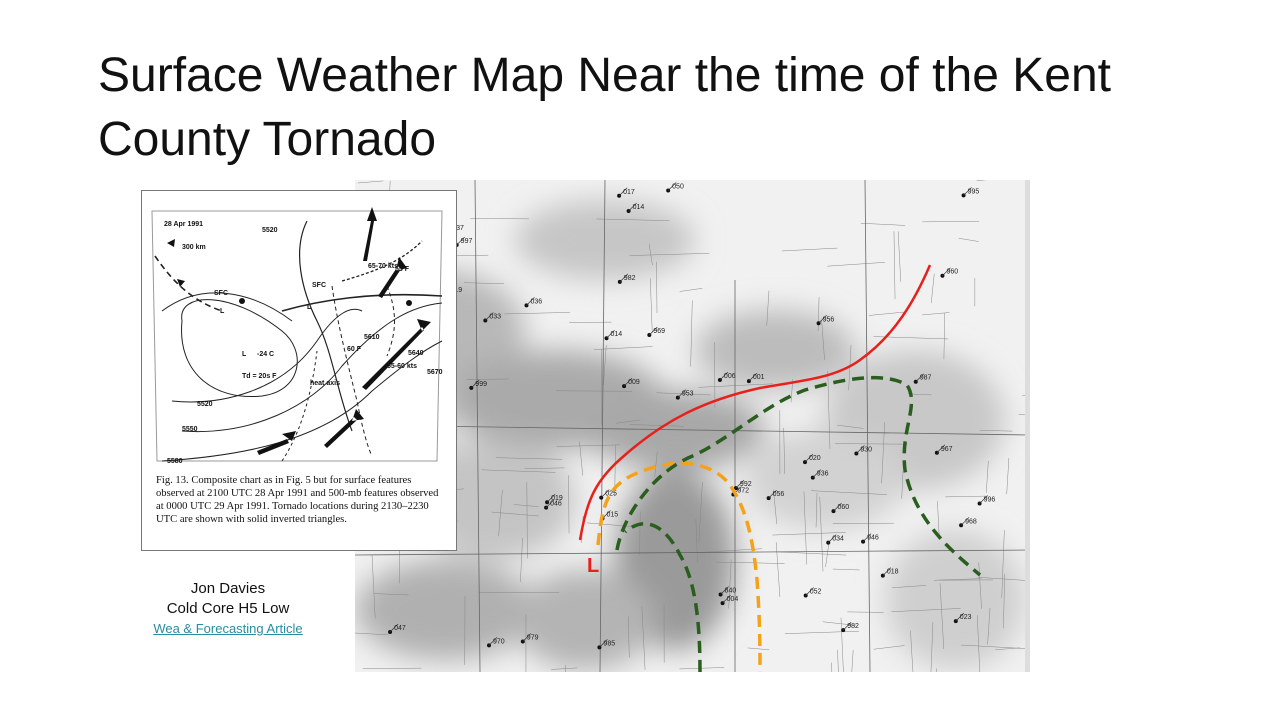 This screenshot has height=720, width=1280. What do you see at coordinates (194, 247) in the screenshot?
I see `inset-label: 300 km` at bounding box center [194, 247].